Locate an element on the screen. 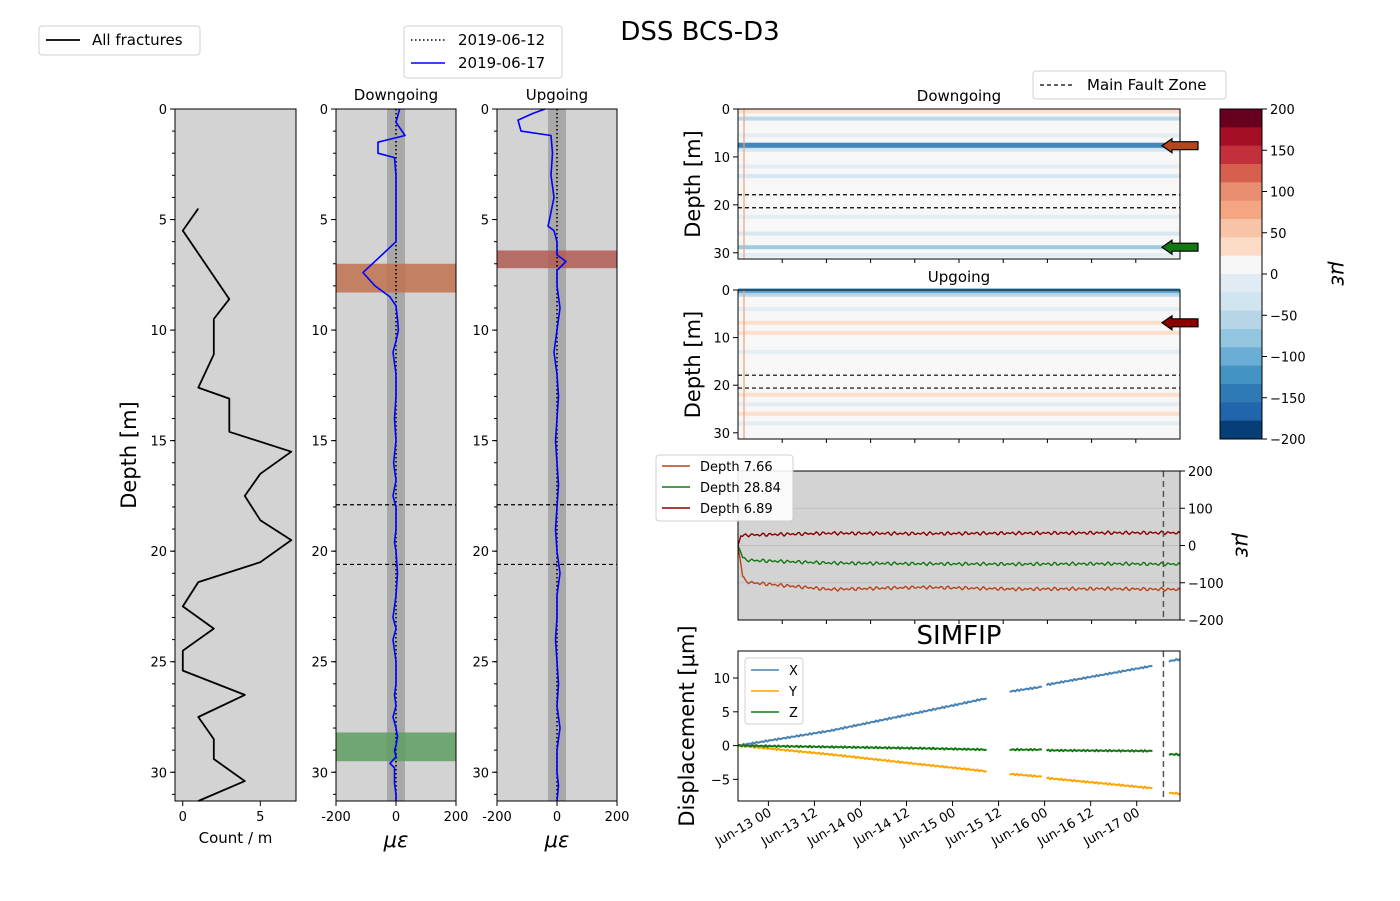 The height and width of the screenshot is (901, 1400). upgoing-waterfall-ytick-label: 20 is located at coordinates (721, 386).